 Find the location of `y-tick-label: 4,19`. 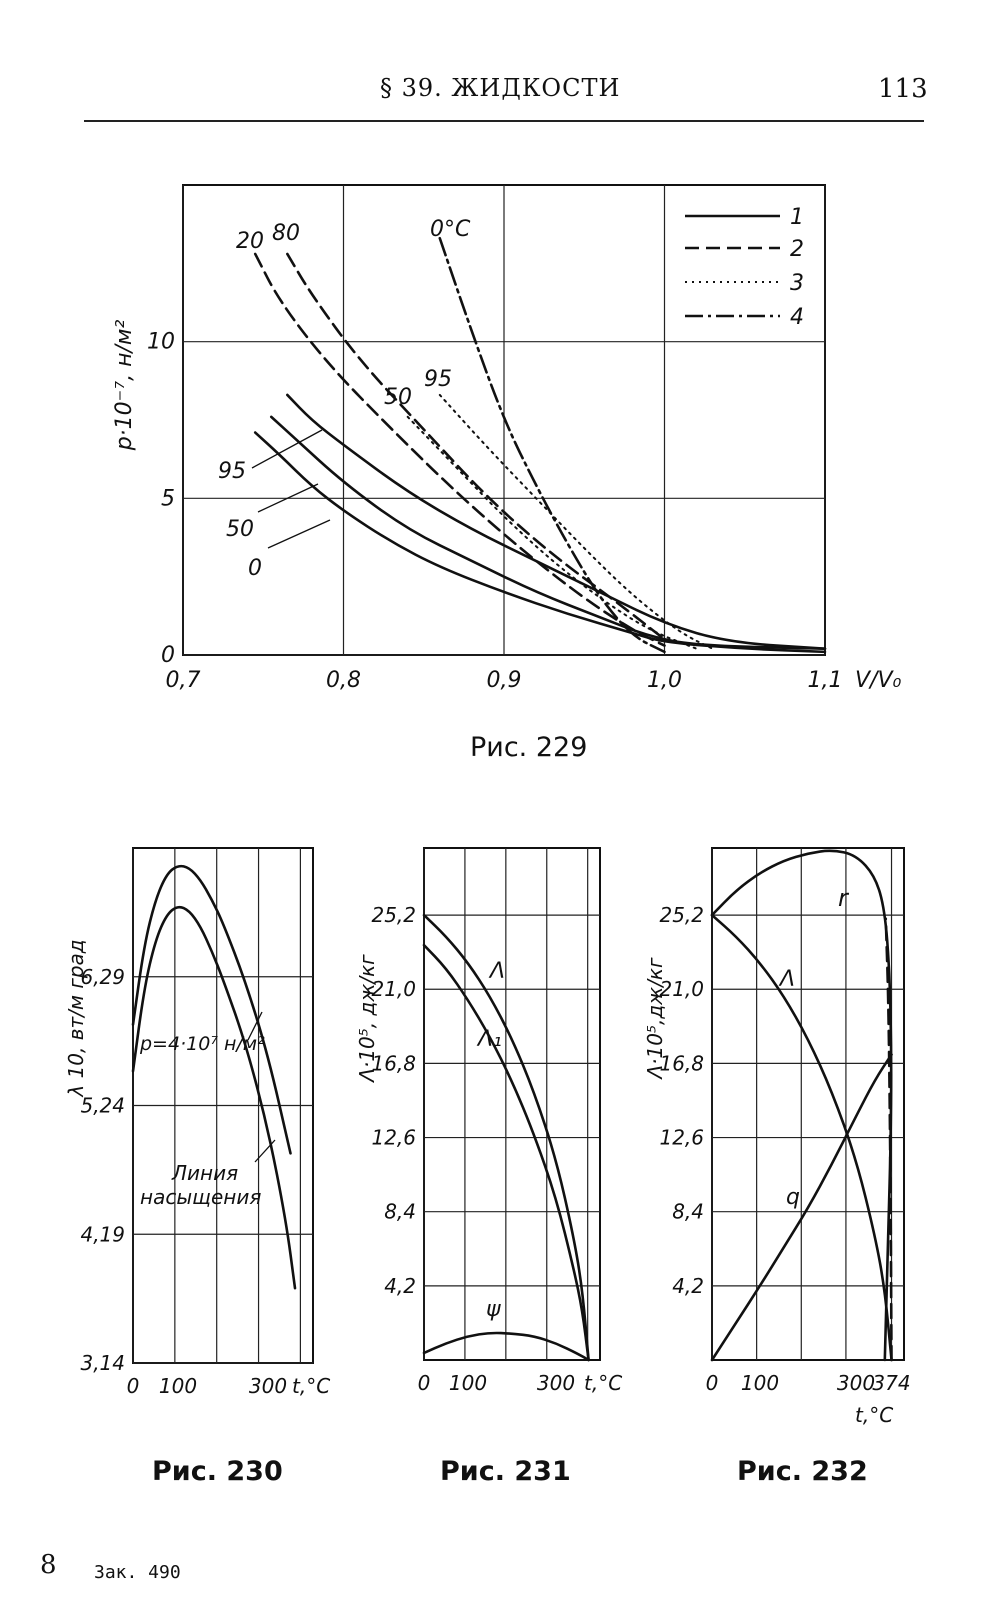

y-tick-label: 4,19 is located at coordinates (102, 1234).